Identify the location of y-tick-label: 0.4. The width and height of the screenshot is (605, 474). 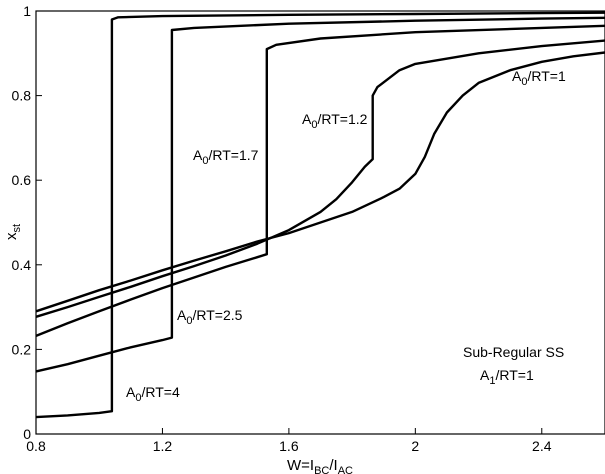
(22, 265).